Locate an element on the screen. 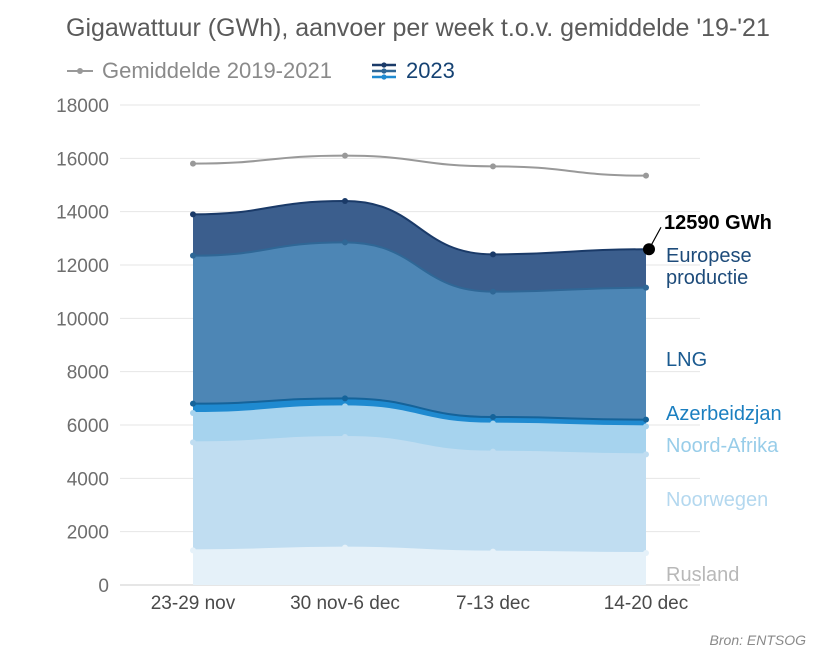 Image resolution: width=830 pixels, height=664 pixels. legend: Gemiddelde 2019-2021 2023 is located at coordinates (279, 71).